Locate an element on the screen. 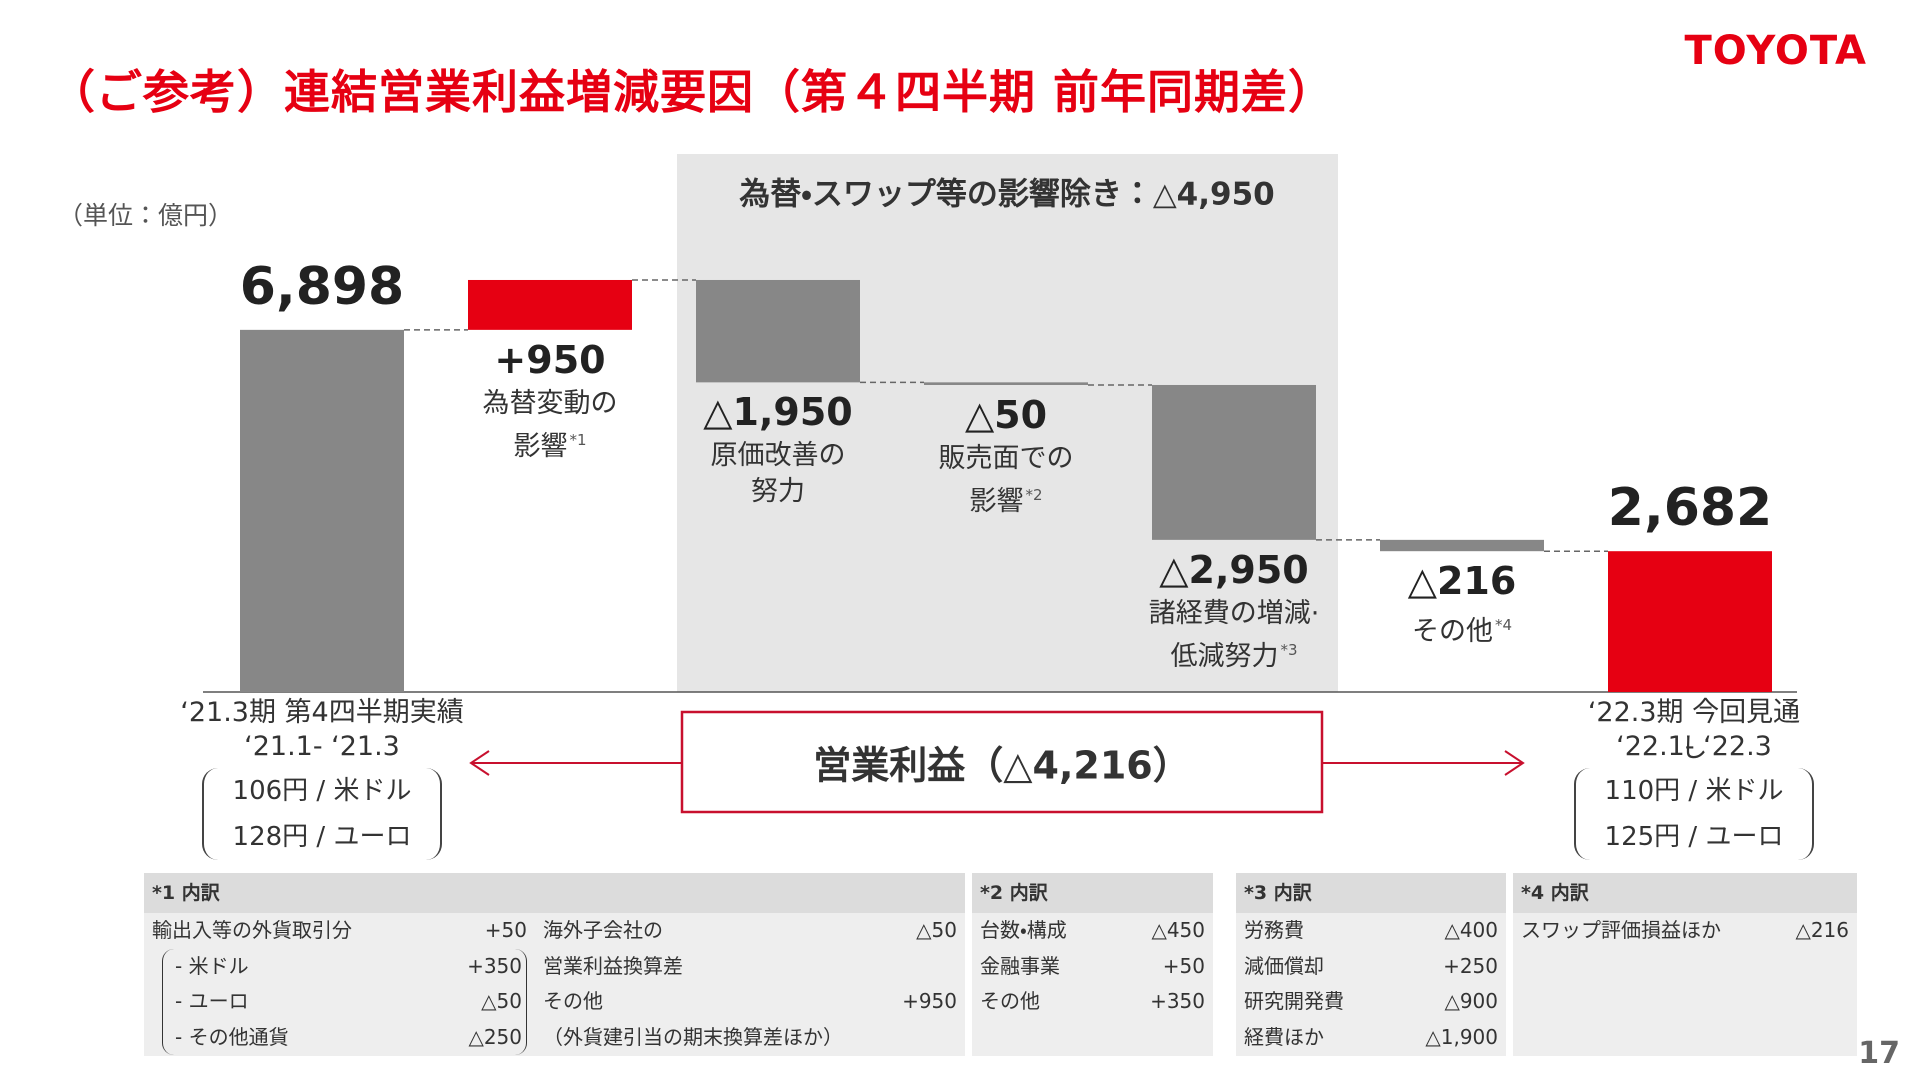 This screenshot has height=1081, width=1920. footnote-row: その他 +350 is located at coordinates (1092, 1002).